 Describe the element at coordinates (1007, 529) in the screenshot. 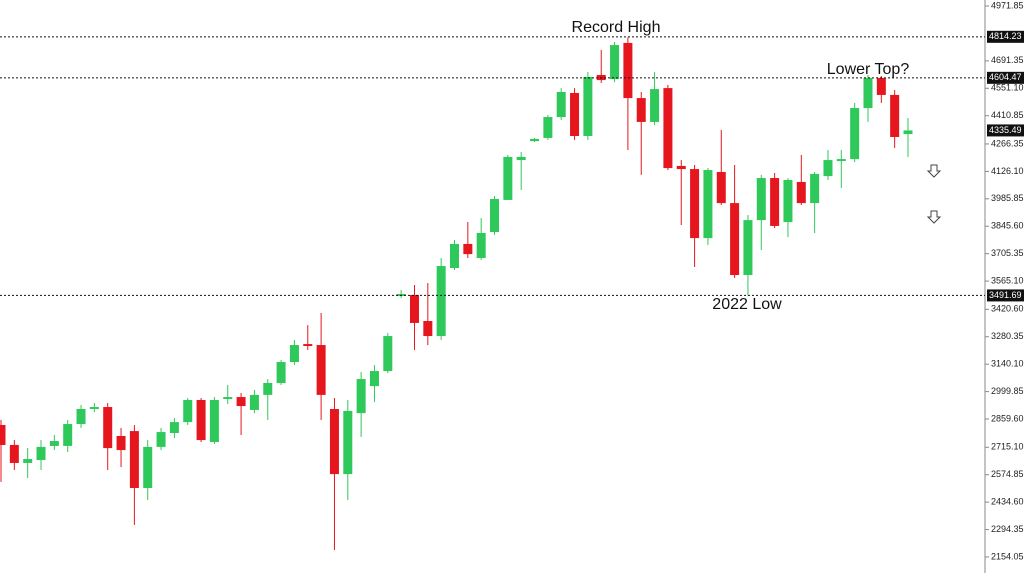

I see `y-tick-label: 2294.35` at that location.